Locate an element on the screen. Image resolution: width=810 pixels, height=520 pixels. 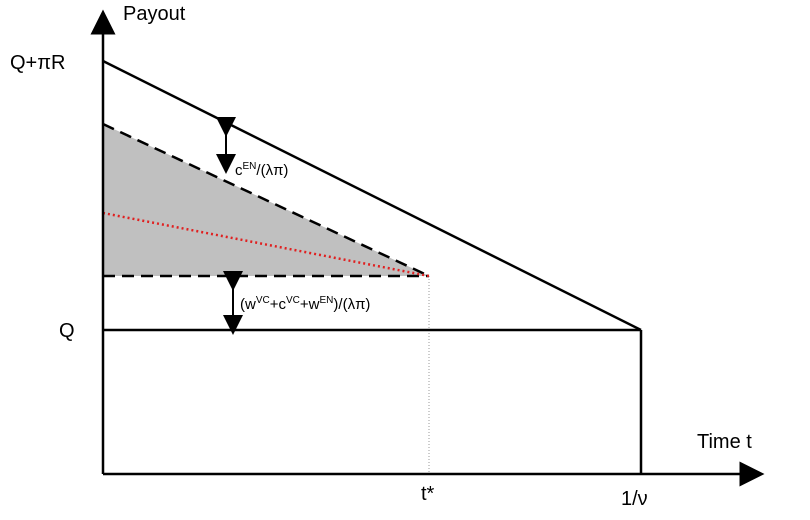
upper-gap-label: cEN/(λπ) is located at coordinates (261, 170).